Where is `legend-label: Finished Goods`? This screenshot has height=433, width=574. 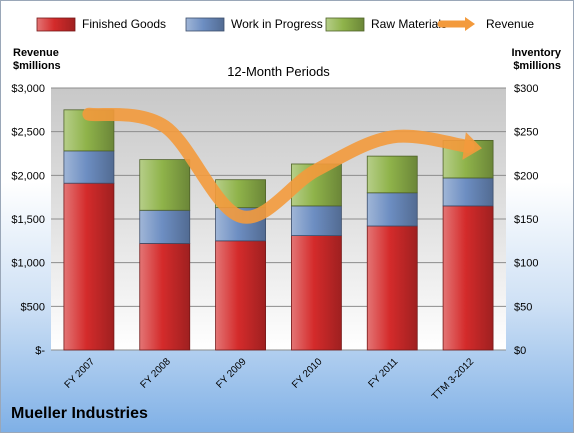
legend-label: Finished Goods is located at coordinates (124, 24).